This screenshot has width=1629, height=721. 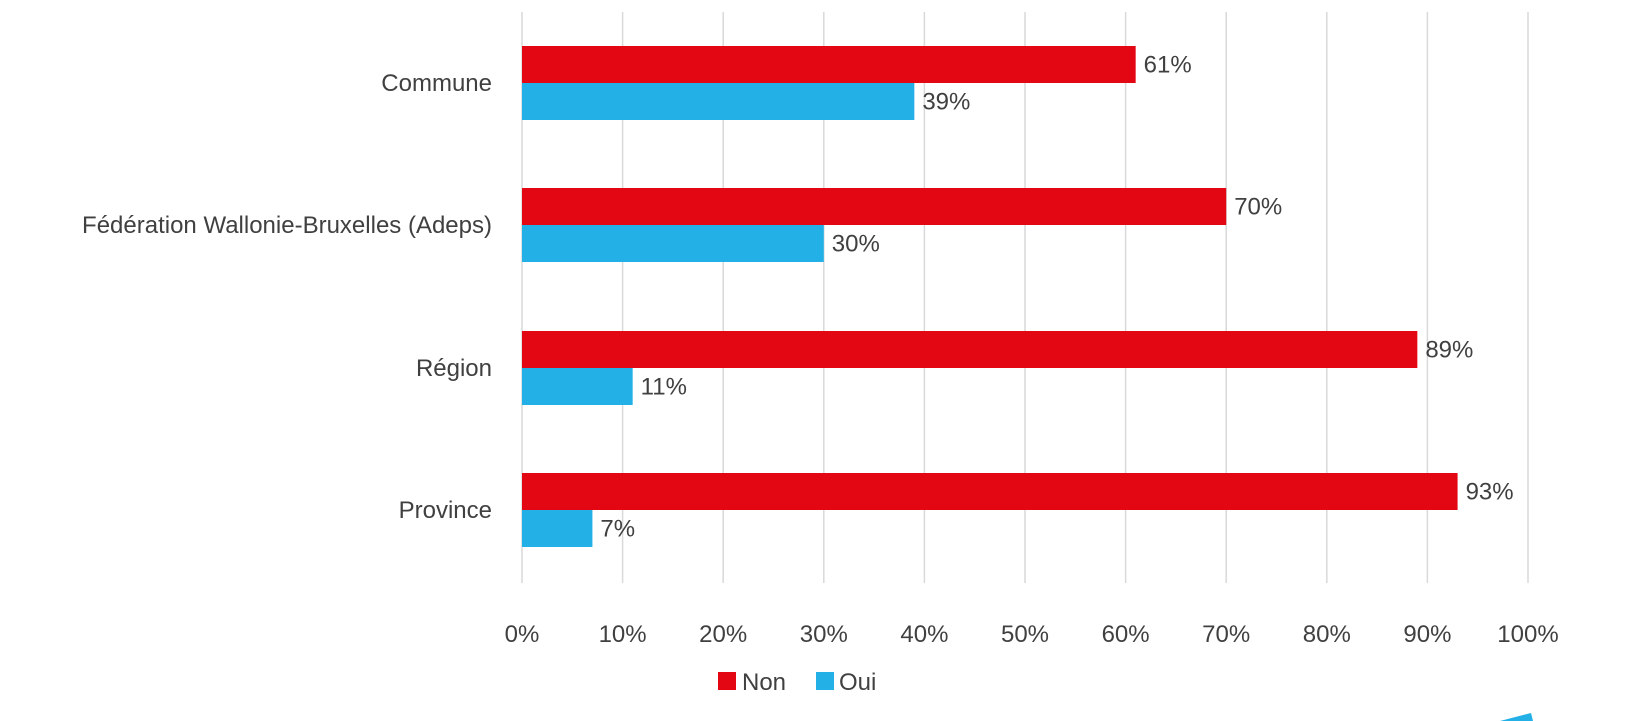 What do you see at coordinates (1327, 634) in the screenshot?
I see `x-tick-label-80: 80%` at bounding box center [1327, 634].